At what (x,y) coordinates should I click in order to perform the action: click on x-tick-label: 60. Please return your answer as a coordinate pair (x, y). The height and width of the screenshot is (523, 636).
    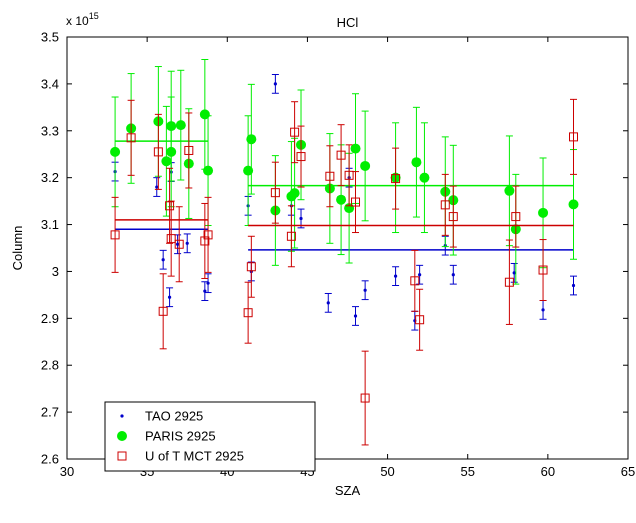
    Looking at the image, I should click on (548, 471).